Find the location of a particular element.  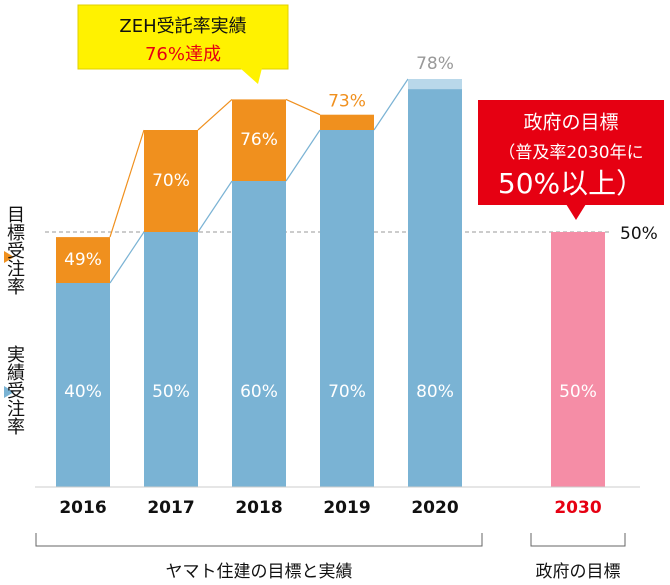

legend-label: 実績受注率 is located at coordinates (14, 390).